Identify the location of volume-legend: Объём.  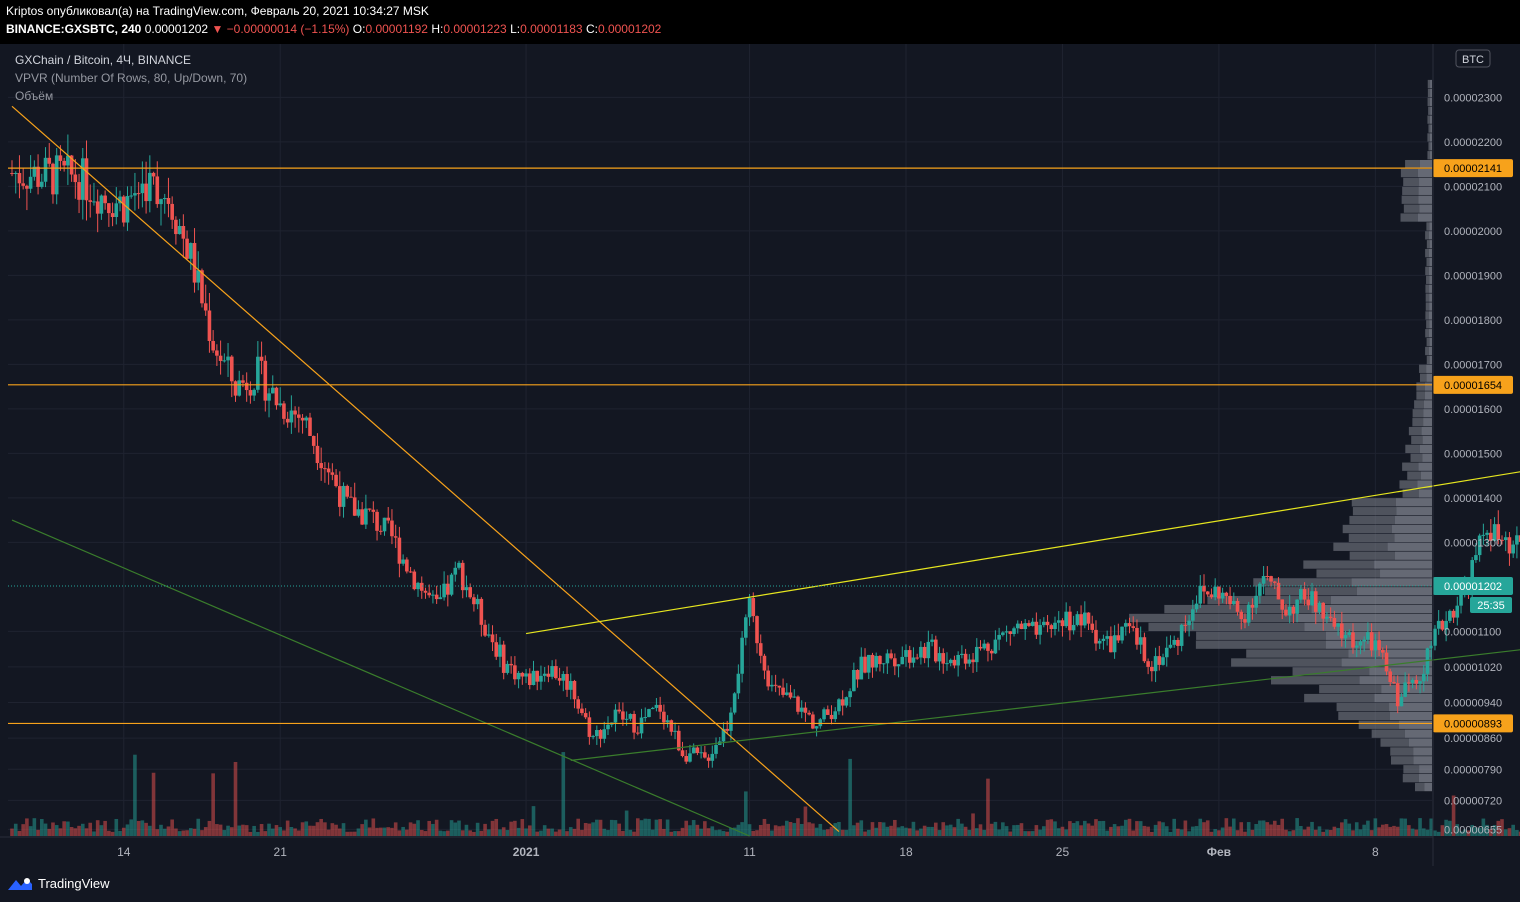
(34, 96).